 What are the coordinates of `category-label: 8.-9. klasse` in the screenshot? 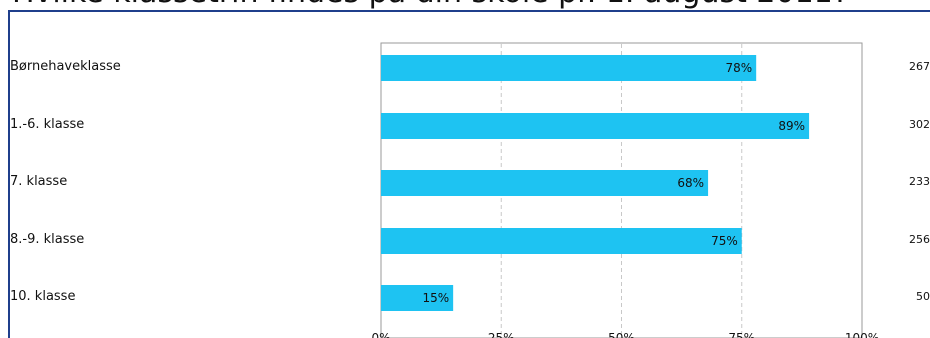 It's located at (47, 239).